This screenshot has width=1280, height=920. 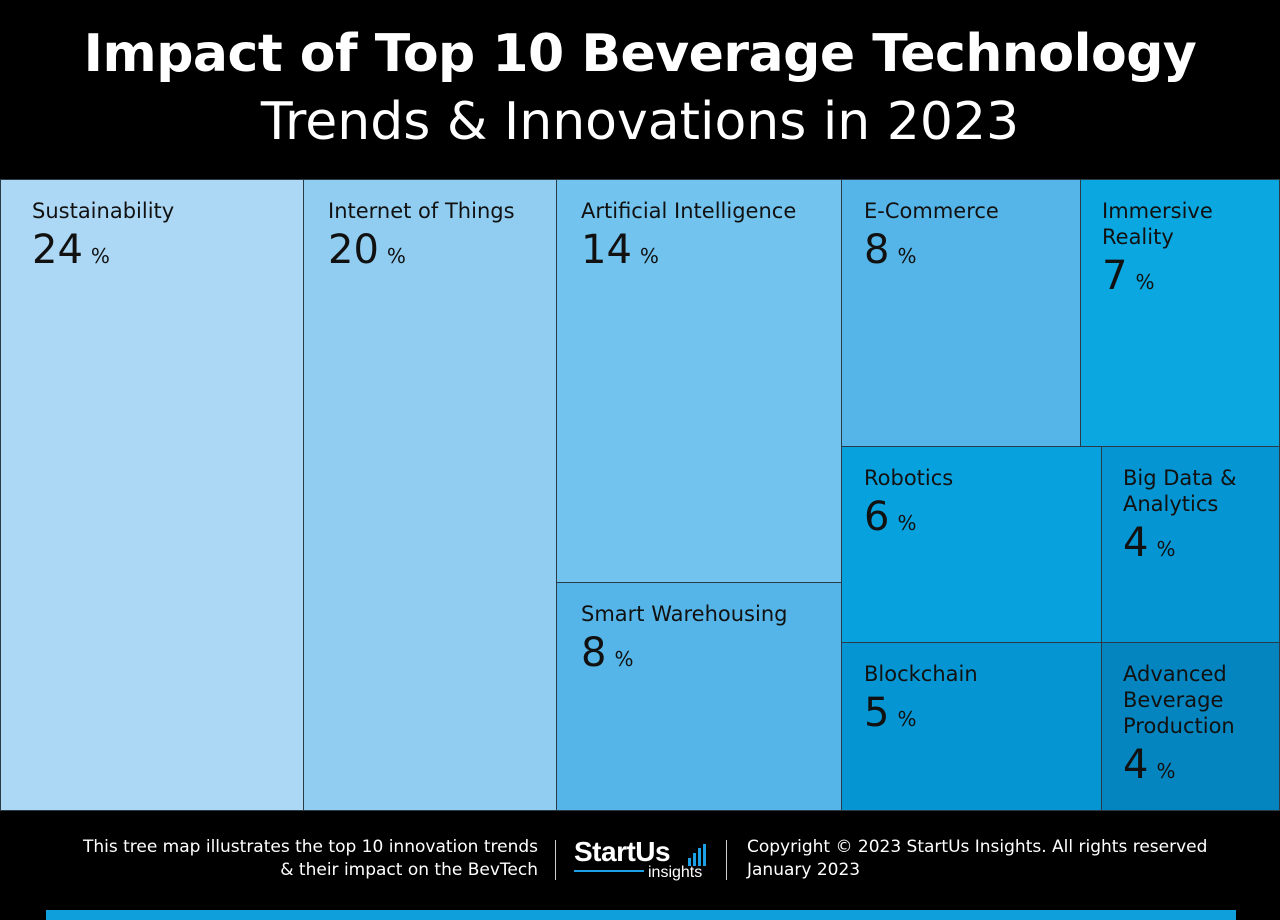 What do you see at coordinates (804, 870) in the screenshot?
I see `footer-date: January 2023` at bounding box center [804, 870].